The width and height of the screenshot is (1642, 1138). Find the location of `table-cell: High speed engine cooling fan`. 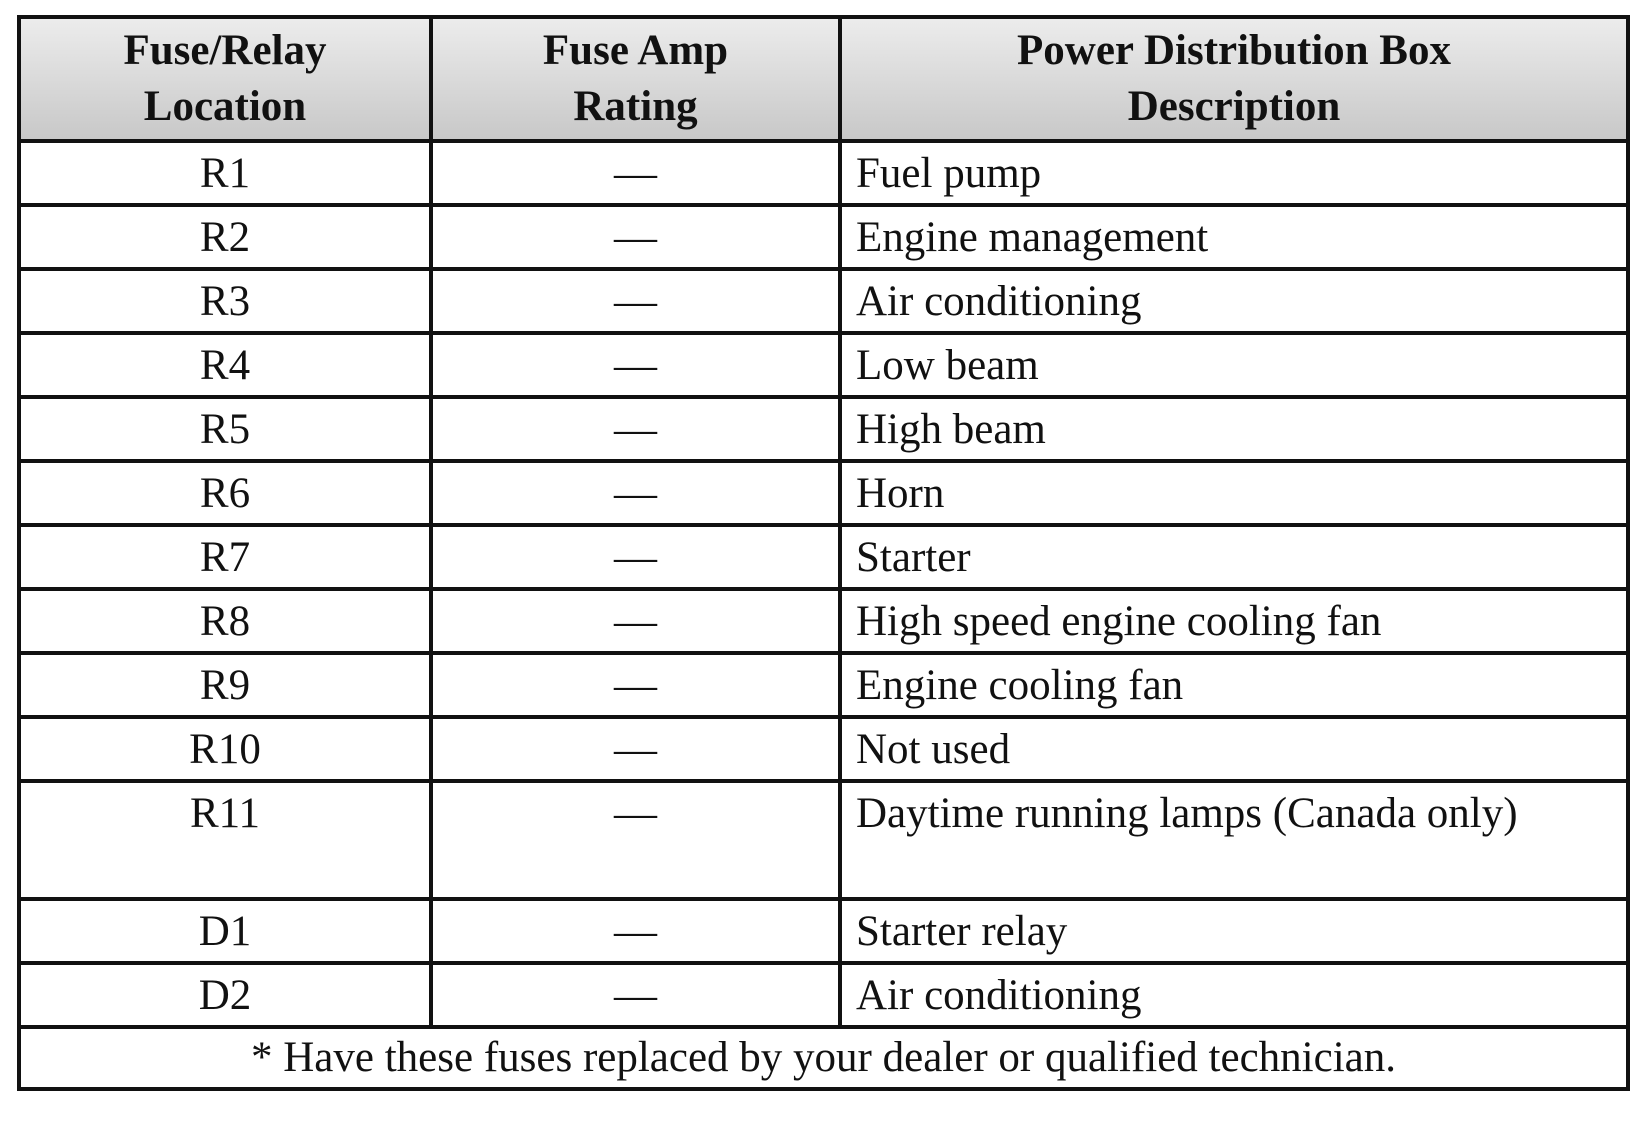

table-cell: High speed engine cooling fan is located at coordinates (1234, 621).